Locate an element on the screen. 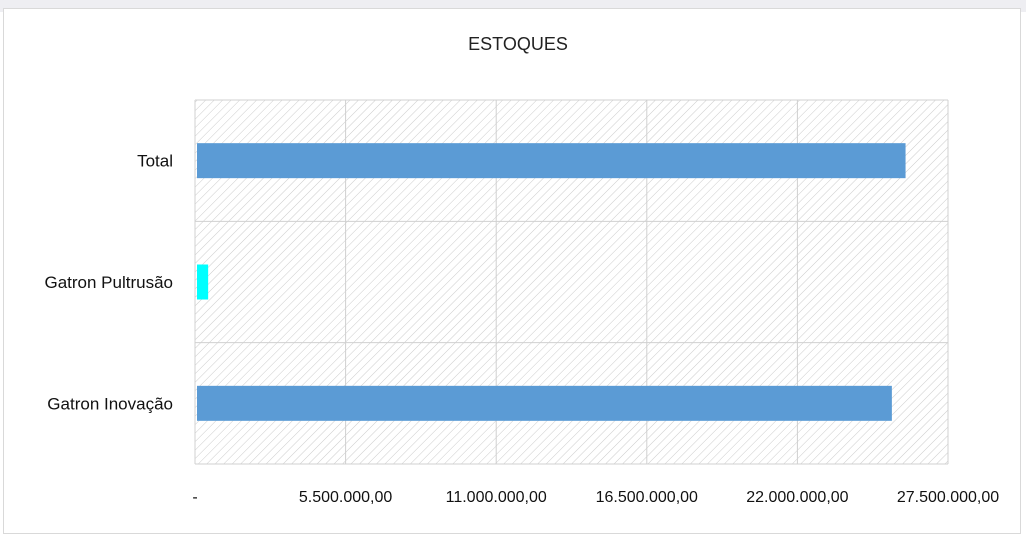  chart-title: ESTOQUES is located at coordinates (518, 44).